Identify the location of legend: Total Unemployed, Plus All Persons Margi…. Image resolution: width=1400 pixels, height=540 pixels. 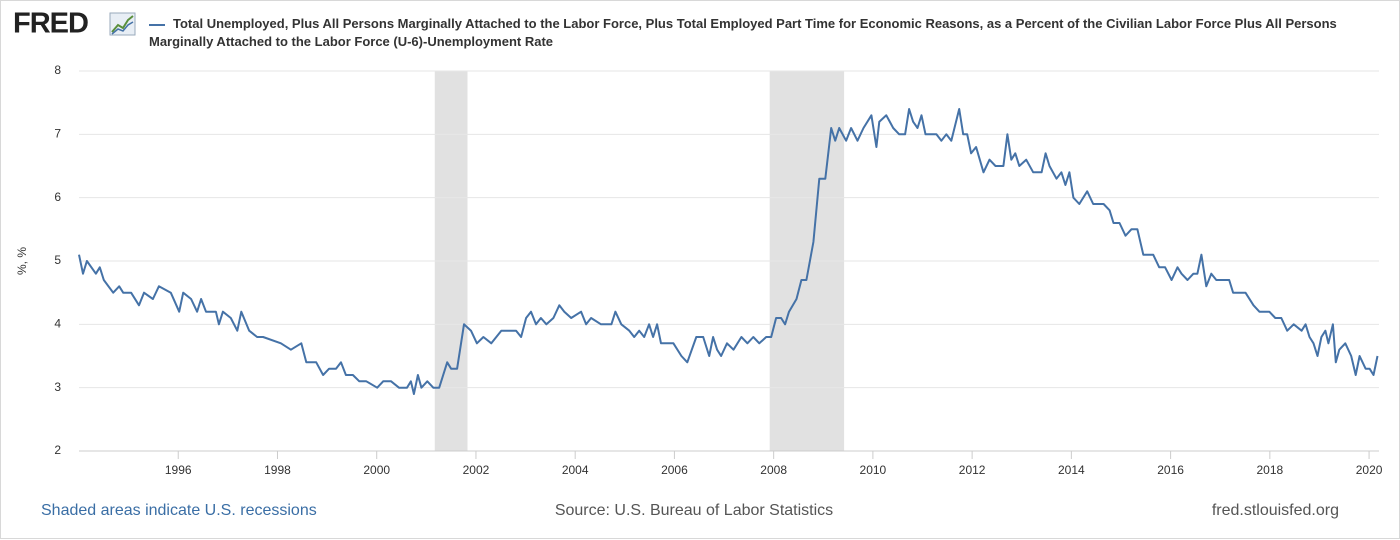
(761, 33).